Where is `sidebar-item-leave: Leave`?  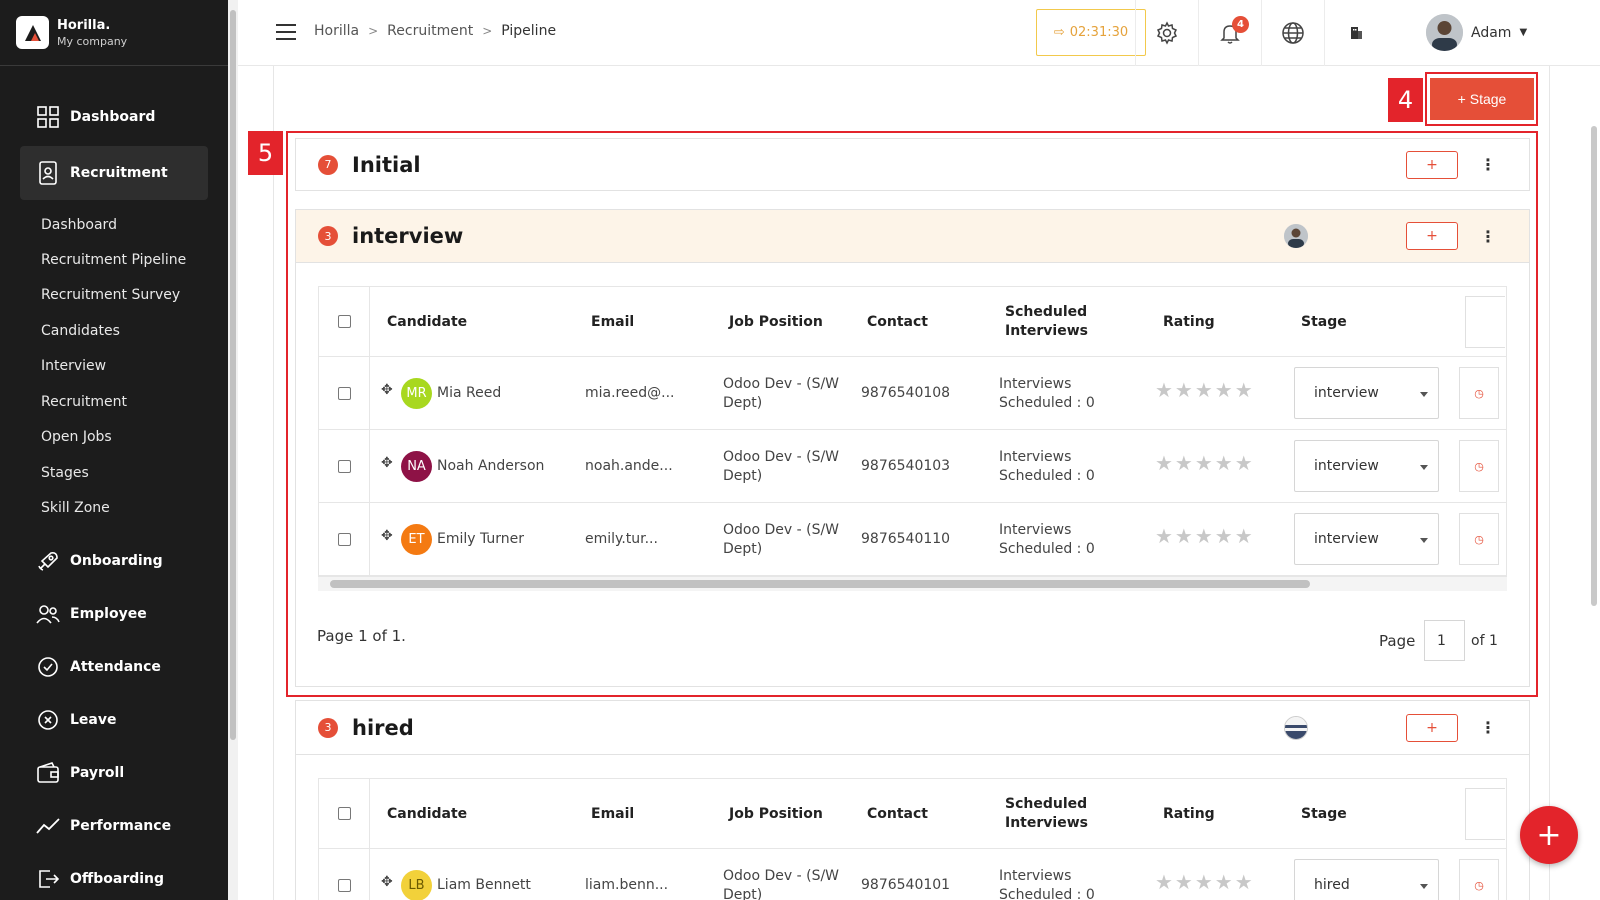 sidebar-item-leave: Leave is located at coordinates (114, 720).